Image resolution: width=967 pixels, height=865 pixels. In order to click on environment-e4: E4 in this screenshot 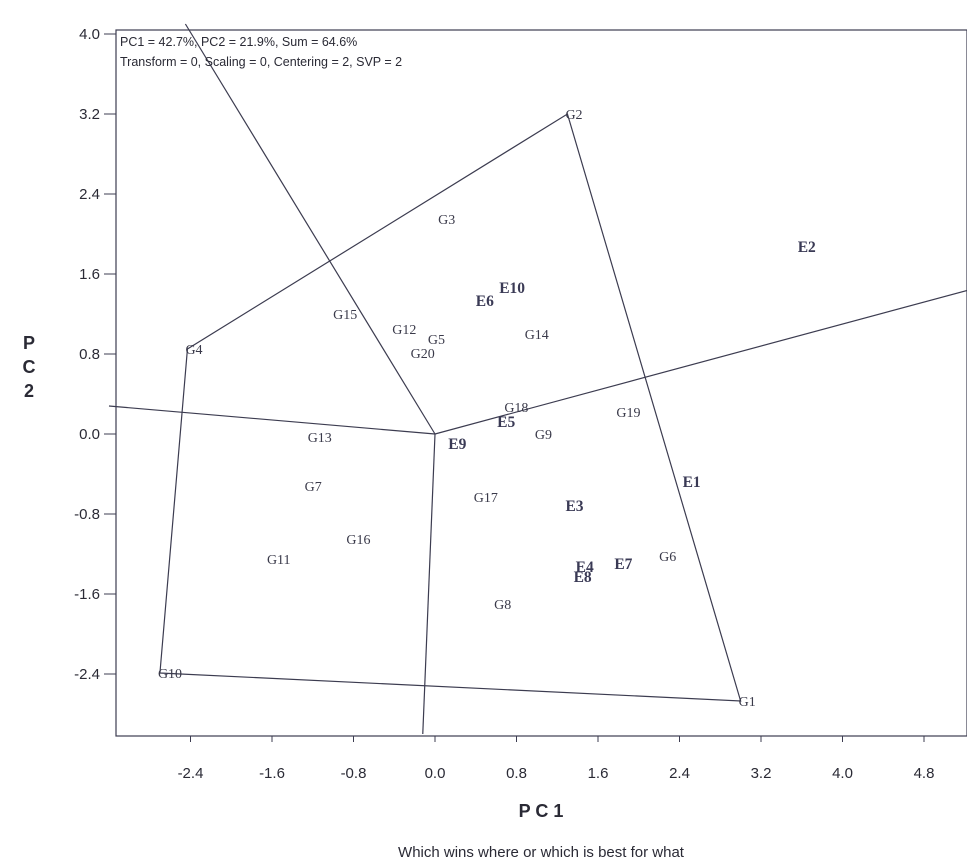, I will do `click(585, 567)`.